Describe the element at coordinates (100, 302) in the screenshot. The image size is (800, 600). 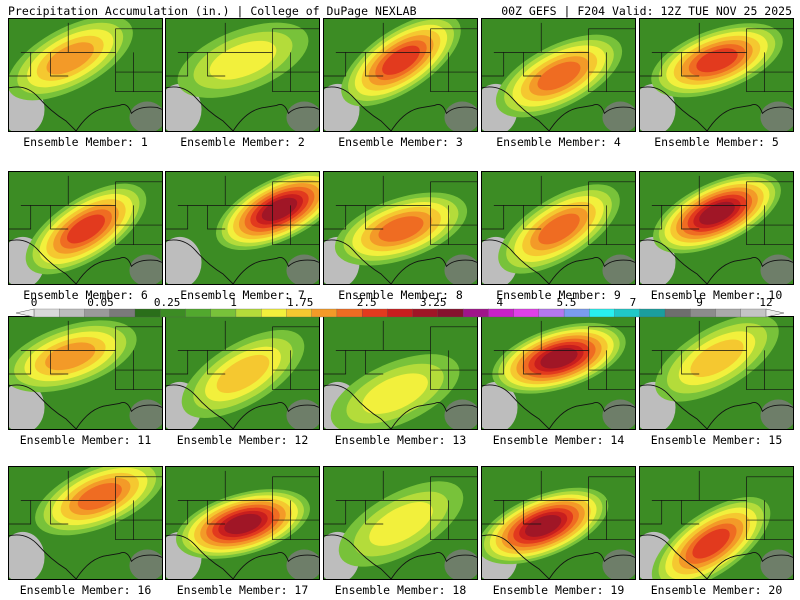
I see `colorbar-tick-label: 0.05` at that location.